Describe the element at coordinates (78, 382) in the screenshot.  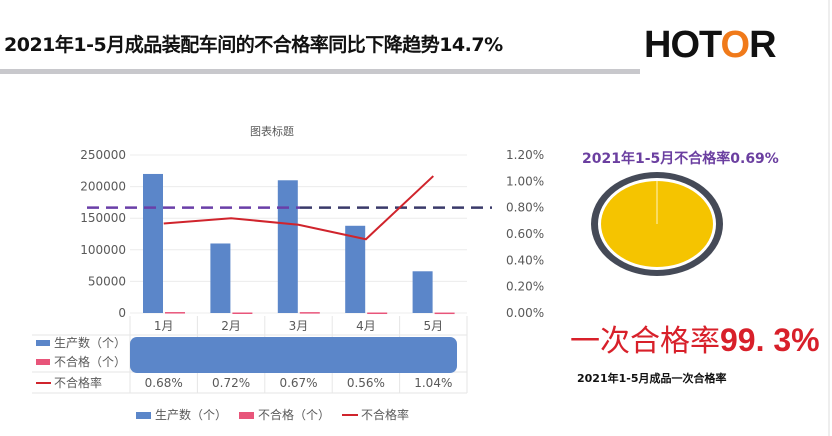
I see `table-row-label: 不合格率` at that location.